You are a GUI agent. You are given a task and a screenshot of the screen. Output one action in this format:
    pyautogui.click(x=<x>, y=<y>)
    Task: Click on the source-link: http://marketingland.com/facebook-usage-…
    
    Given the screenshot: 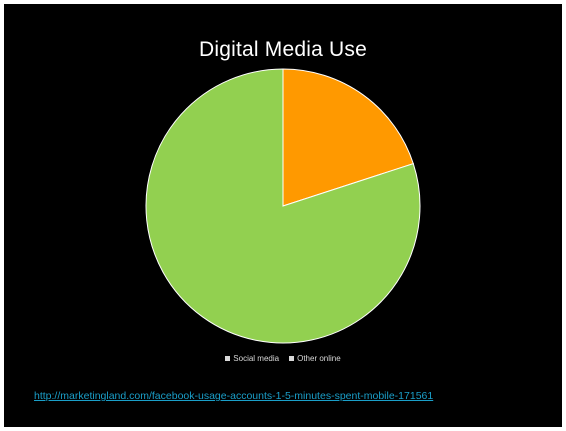 What is the action you would take?
    pyautogui.click(x=234, y=396)
    